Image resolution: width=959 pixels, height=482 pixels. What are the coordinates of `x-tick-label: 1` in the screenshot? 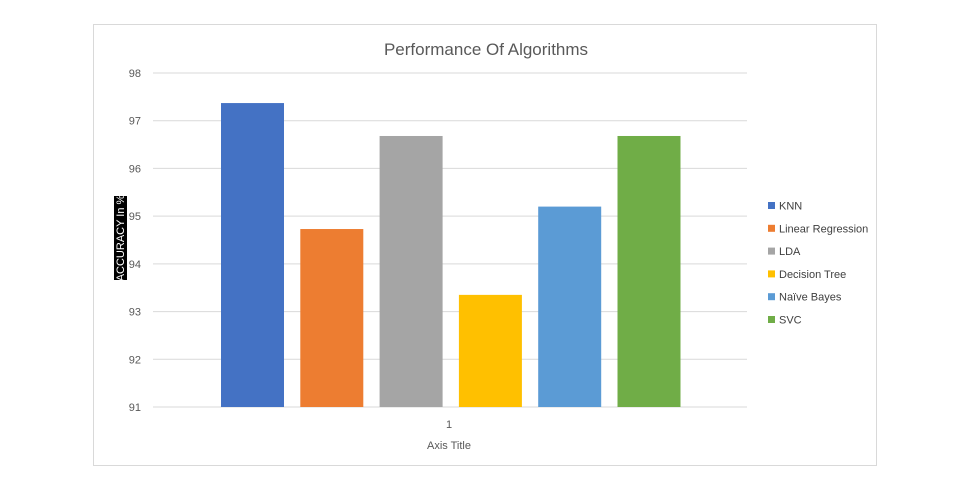 It's located at (449, 425).